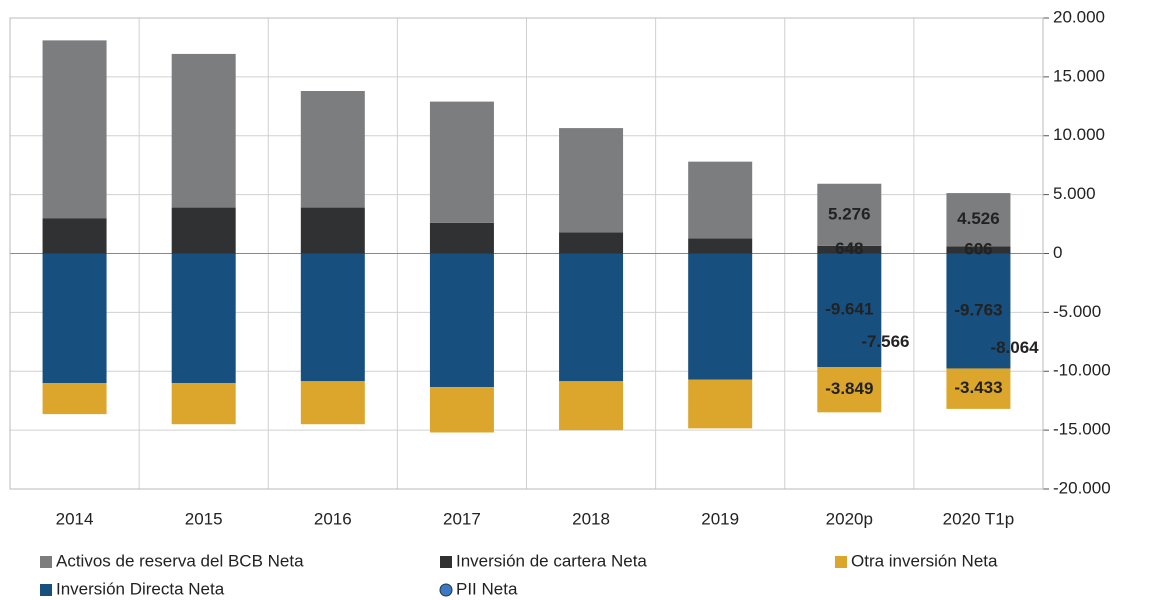  What do you see at coordinates (849, 518) in the screenshot?
I see `x-tick-label: 2020p` at bounding box center [849, 518].